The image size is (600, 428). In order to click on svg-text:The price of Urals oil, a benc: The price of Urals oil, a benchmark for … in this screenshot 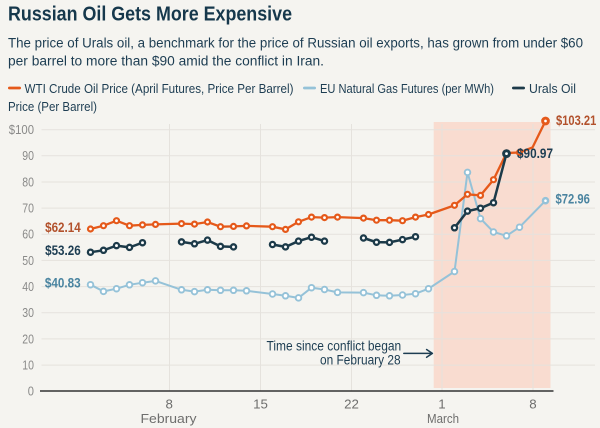, I will do `click(295, 43)`.